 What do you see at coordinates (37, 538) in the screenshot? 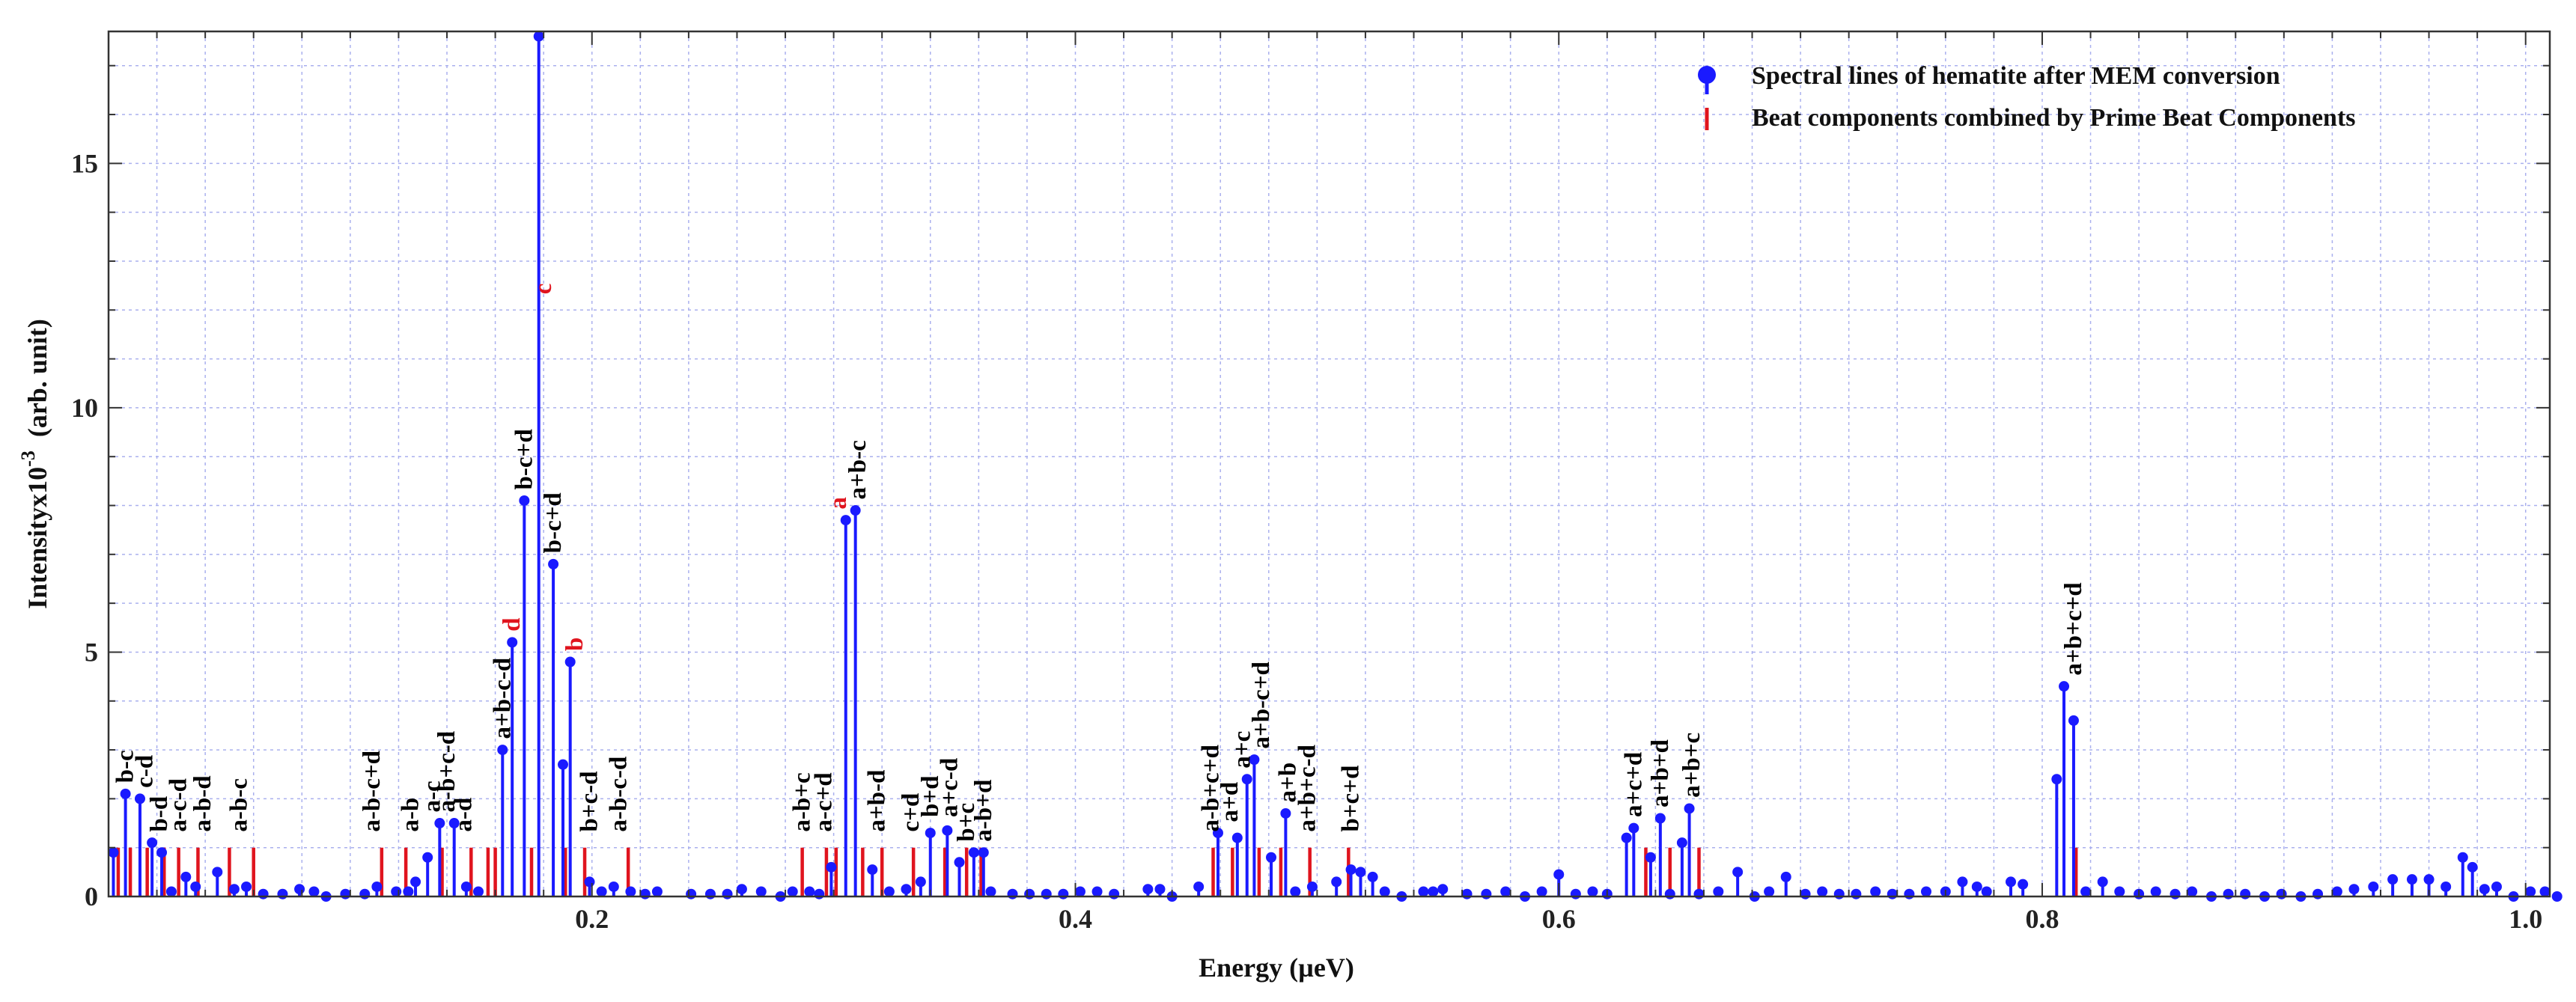
I see `y-axis-label-main: Intensityx10` at bounding box center [37, 538].